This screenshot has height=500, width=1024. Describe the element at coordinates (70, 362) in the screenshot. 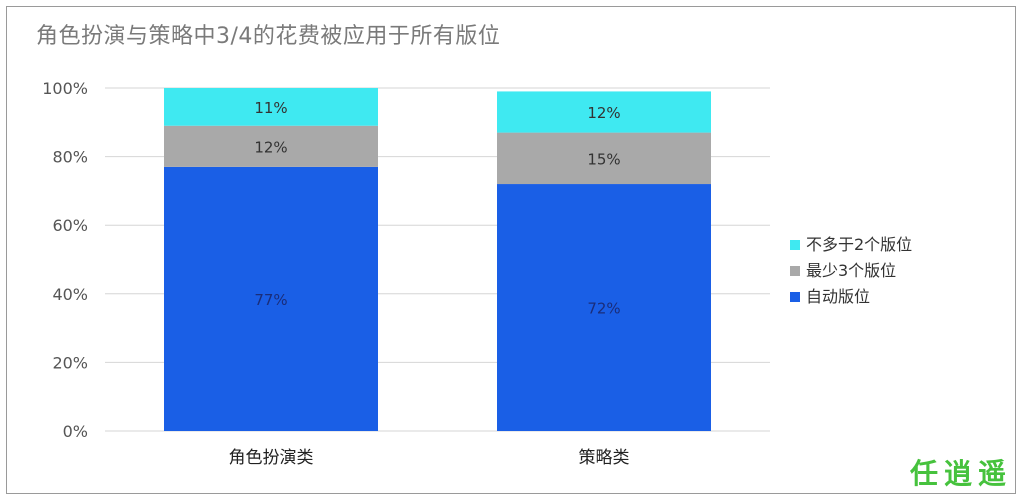

I see `y-tick-label: 20%` at that location.